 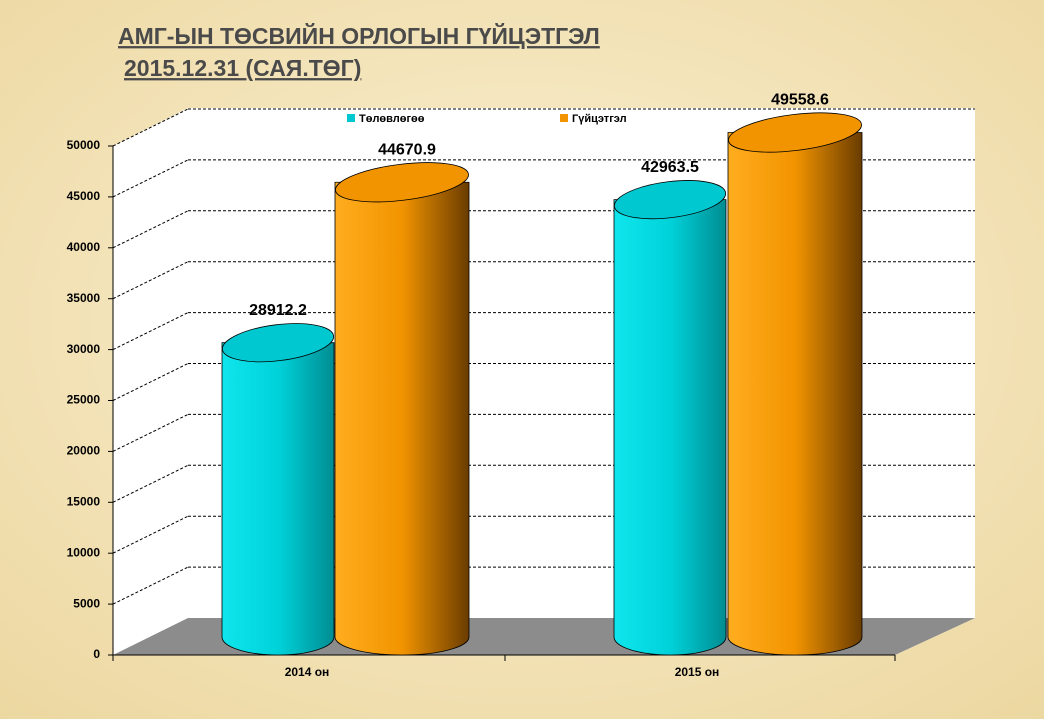 What do you see at coordinates (84, 247) in the screenshot?
I see `y-tick-label: 40000` at bounding box center [84, 247].